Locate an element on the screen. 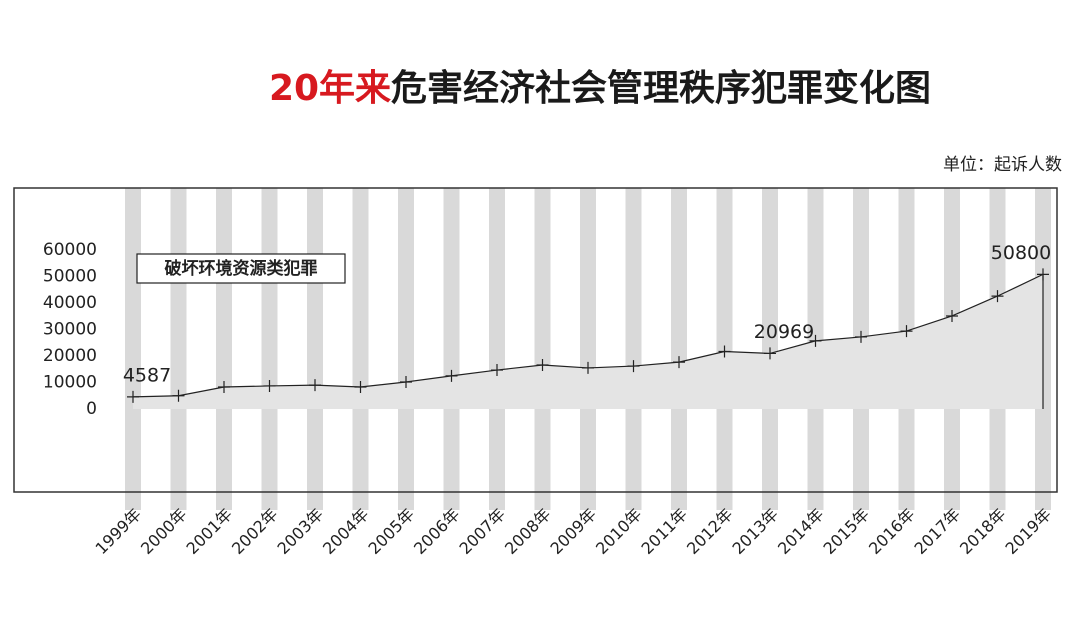  legend-box is located at coordinates (241, 268).